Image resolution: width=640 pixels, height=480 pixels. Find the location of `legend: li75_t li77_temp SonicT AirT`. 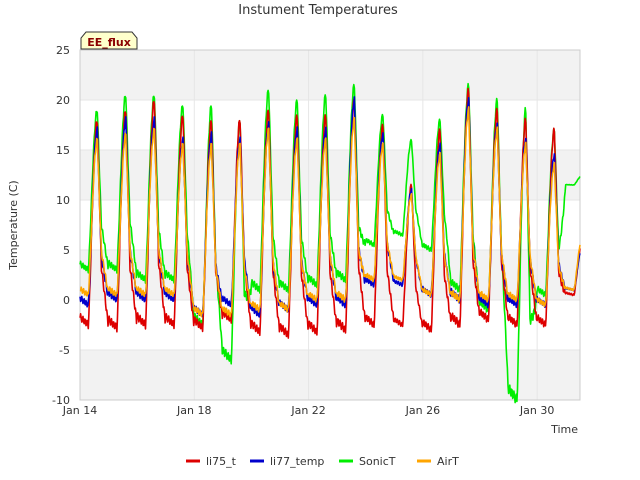

legend: li75_t li77_temp SonicT AirT is located at coordinates (322, 461).